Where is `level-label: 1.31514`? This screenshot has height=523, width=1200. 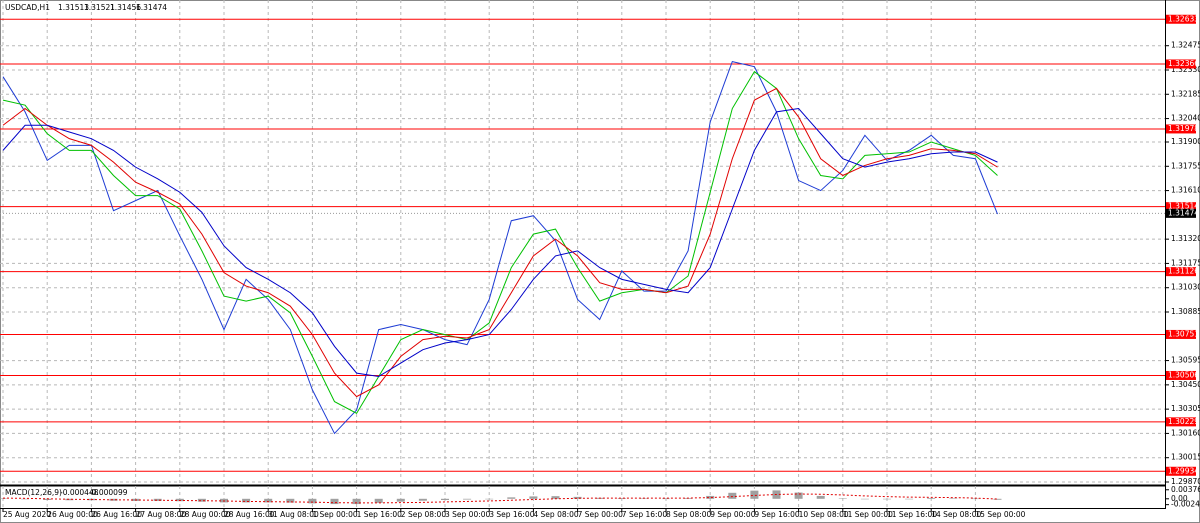
level-label: 1.31514 is located at coordinates (1183, 206).